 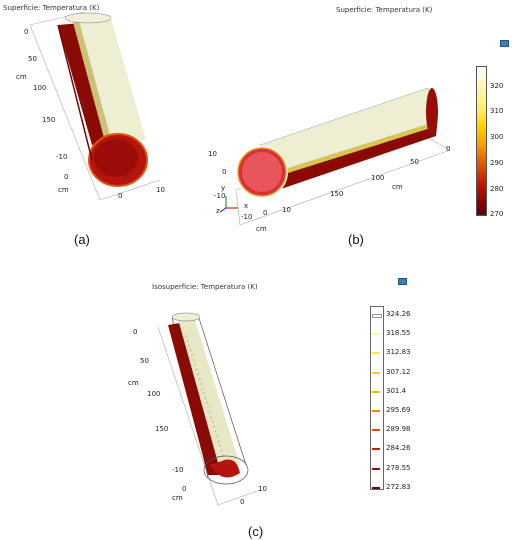 I want to click on panel-b-tick: 100, so click(x=378, y=178).